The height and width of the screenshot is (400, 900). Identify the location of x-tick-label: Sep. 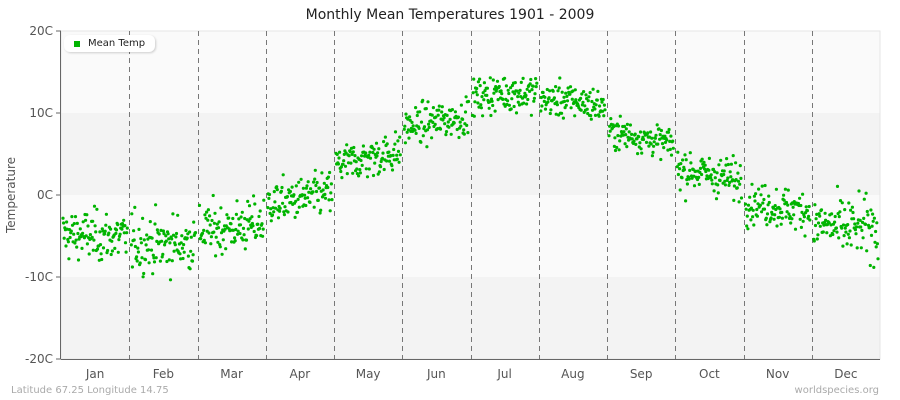
(641, 374).